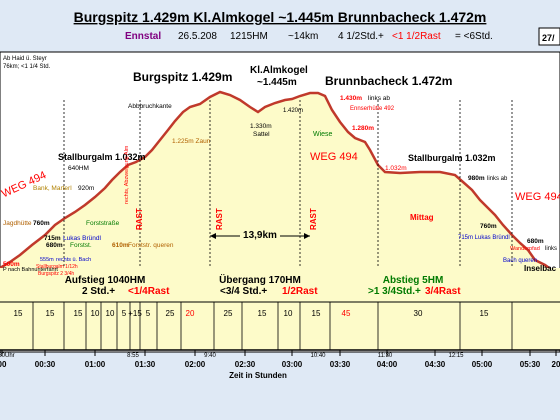 The width and height of the screenshot is (560, 420). I want to click on label-sattel: Sattel, so click(261, 134).